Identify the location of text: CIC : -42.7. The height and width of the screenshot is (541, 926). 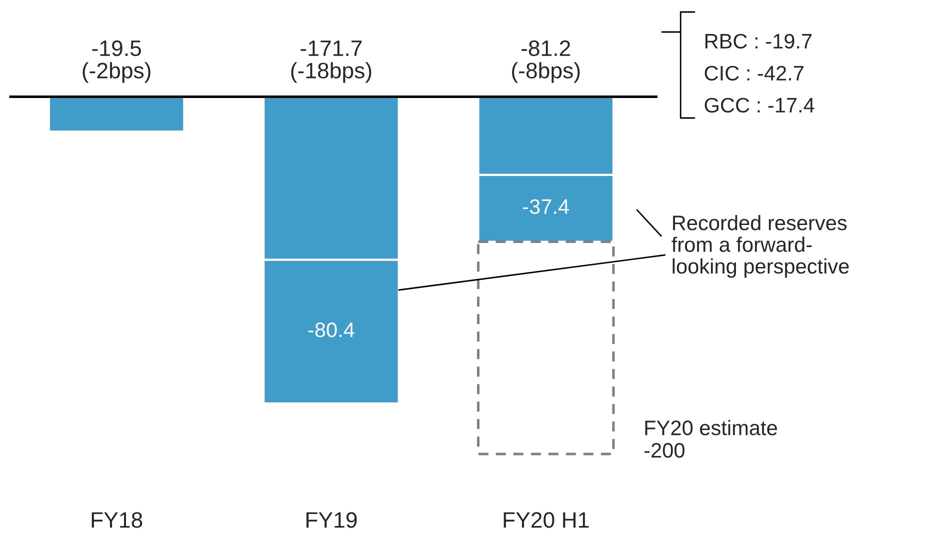
(754, 73).